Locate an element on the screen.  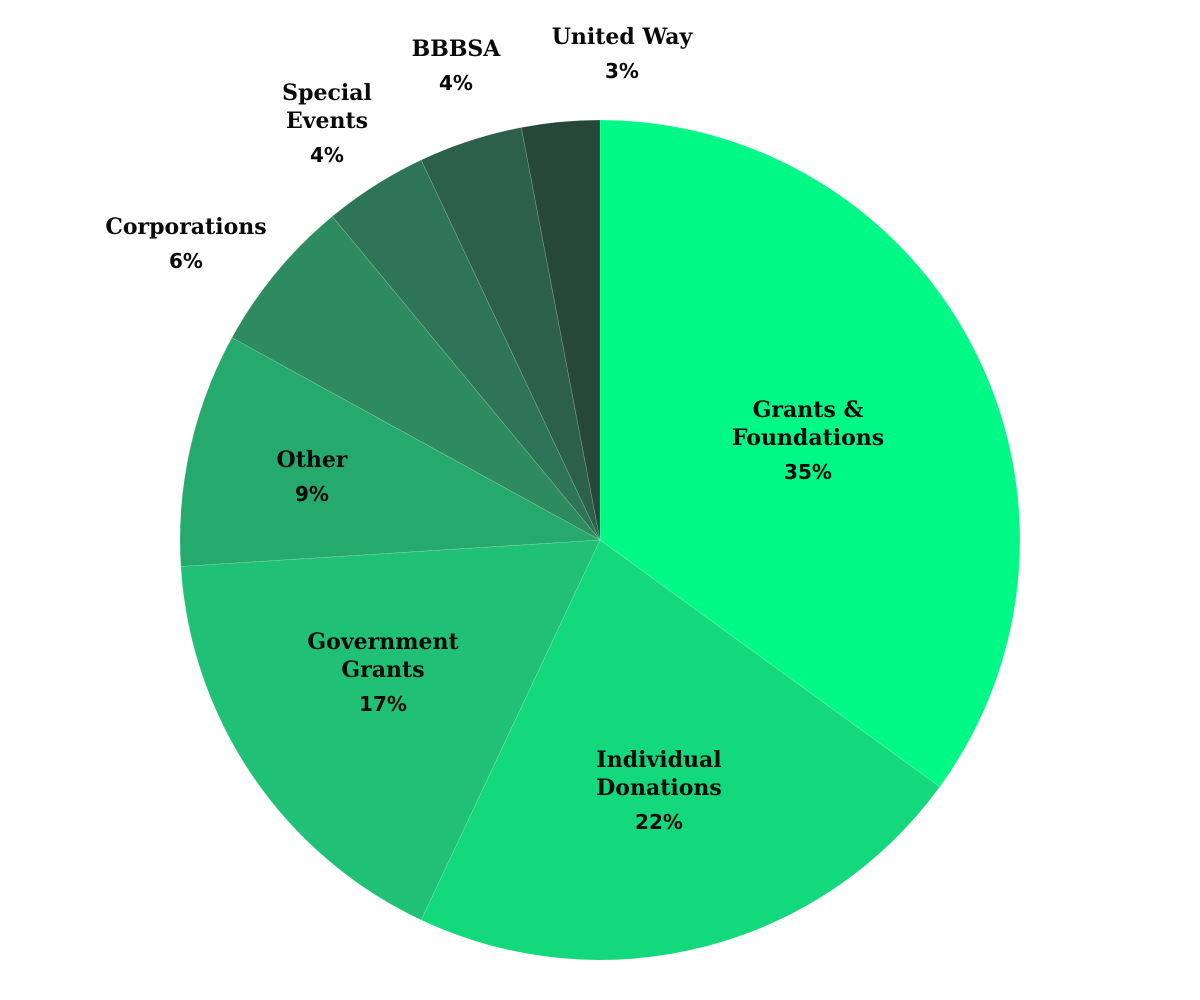
label-special-events: Special Events 4% is located at coordinates (327, 123).